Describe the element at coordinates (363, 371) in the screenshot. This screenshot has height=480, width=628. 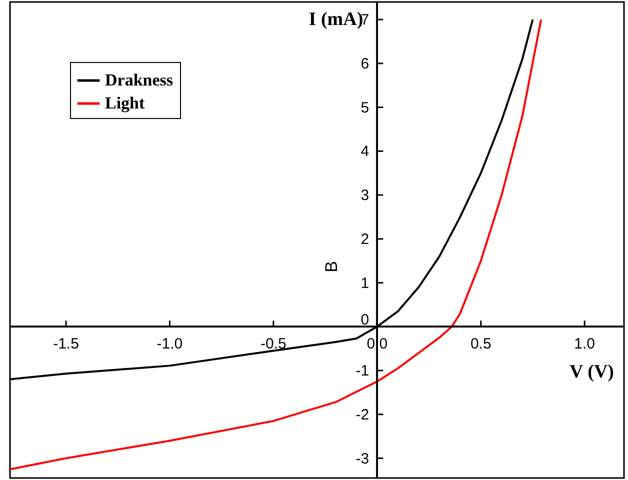
I see `y-tick-label: -1` at that location.